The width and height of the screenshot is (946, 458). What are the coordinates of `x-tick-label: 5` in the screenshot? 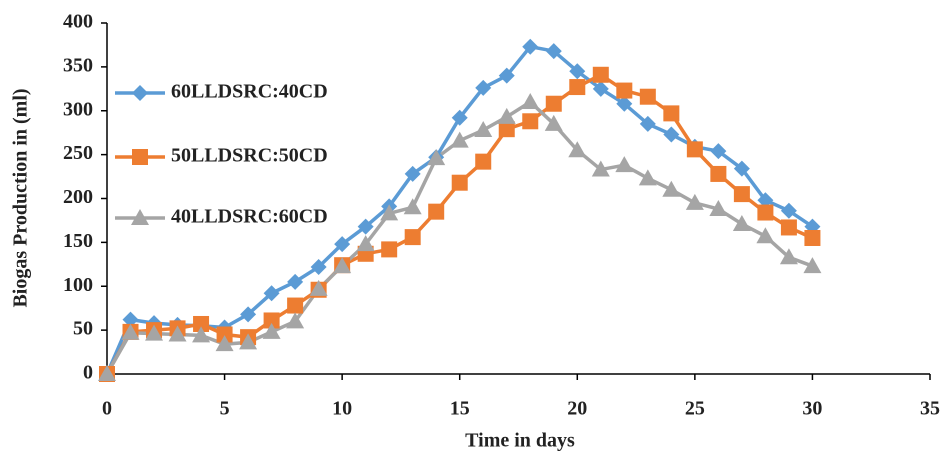 It's located at (225, 409).